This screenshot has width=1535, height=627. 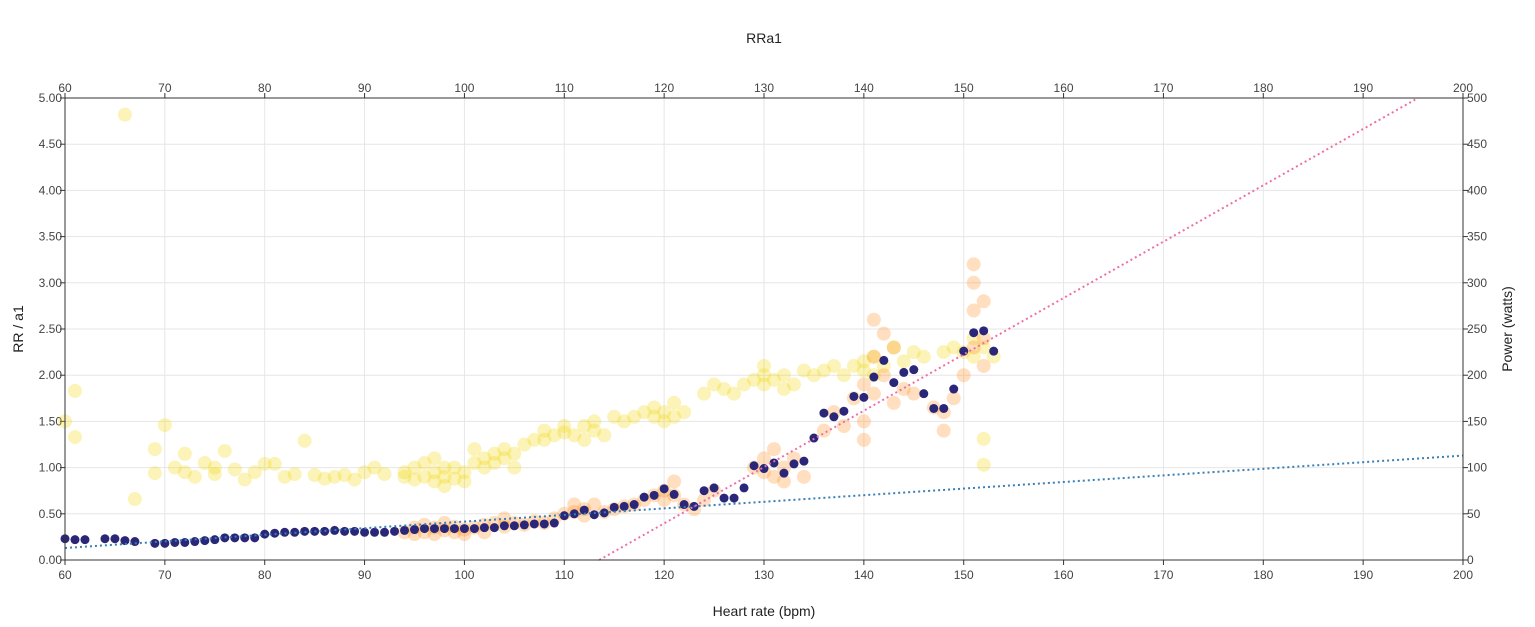 What do you see at coordinates (265, 88) in the screenshot?
I see `x-top-tick-label: 80` at bounding box center [265, 88].